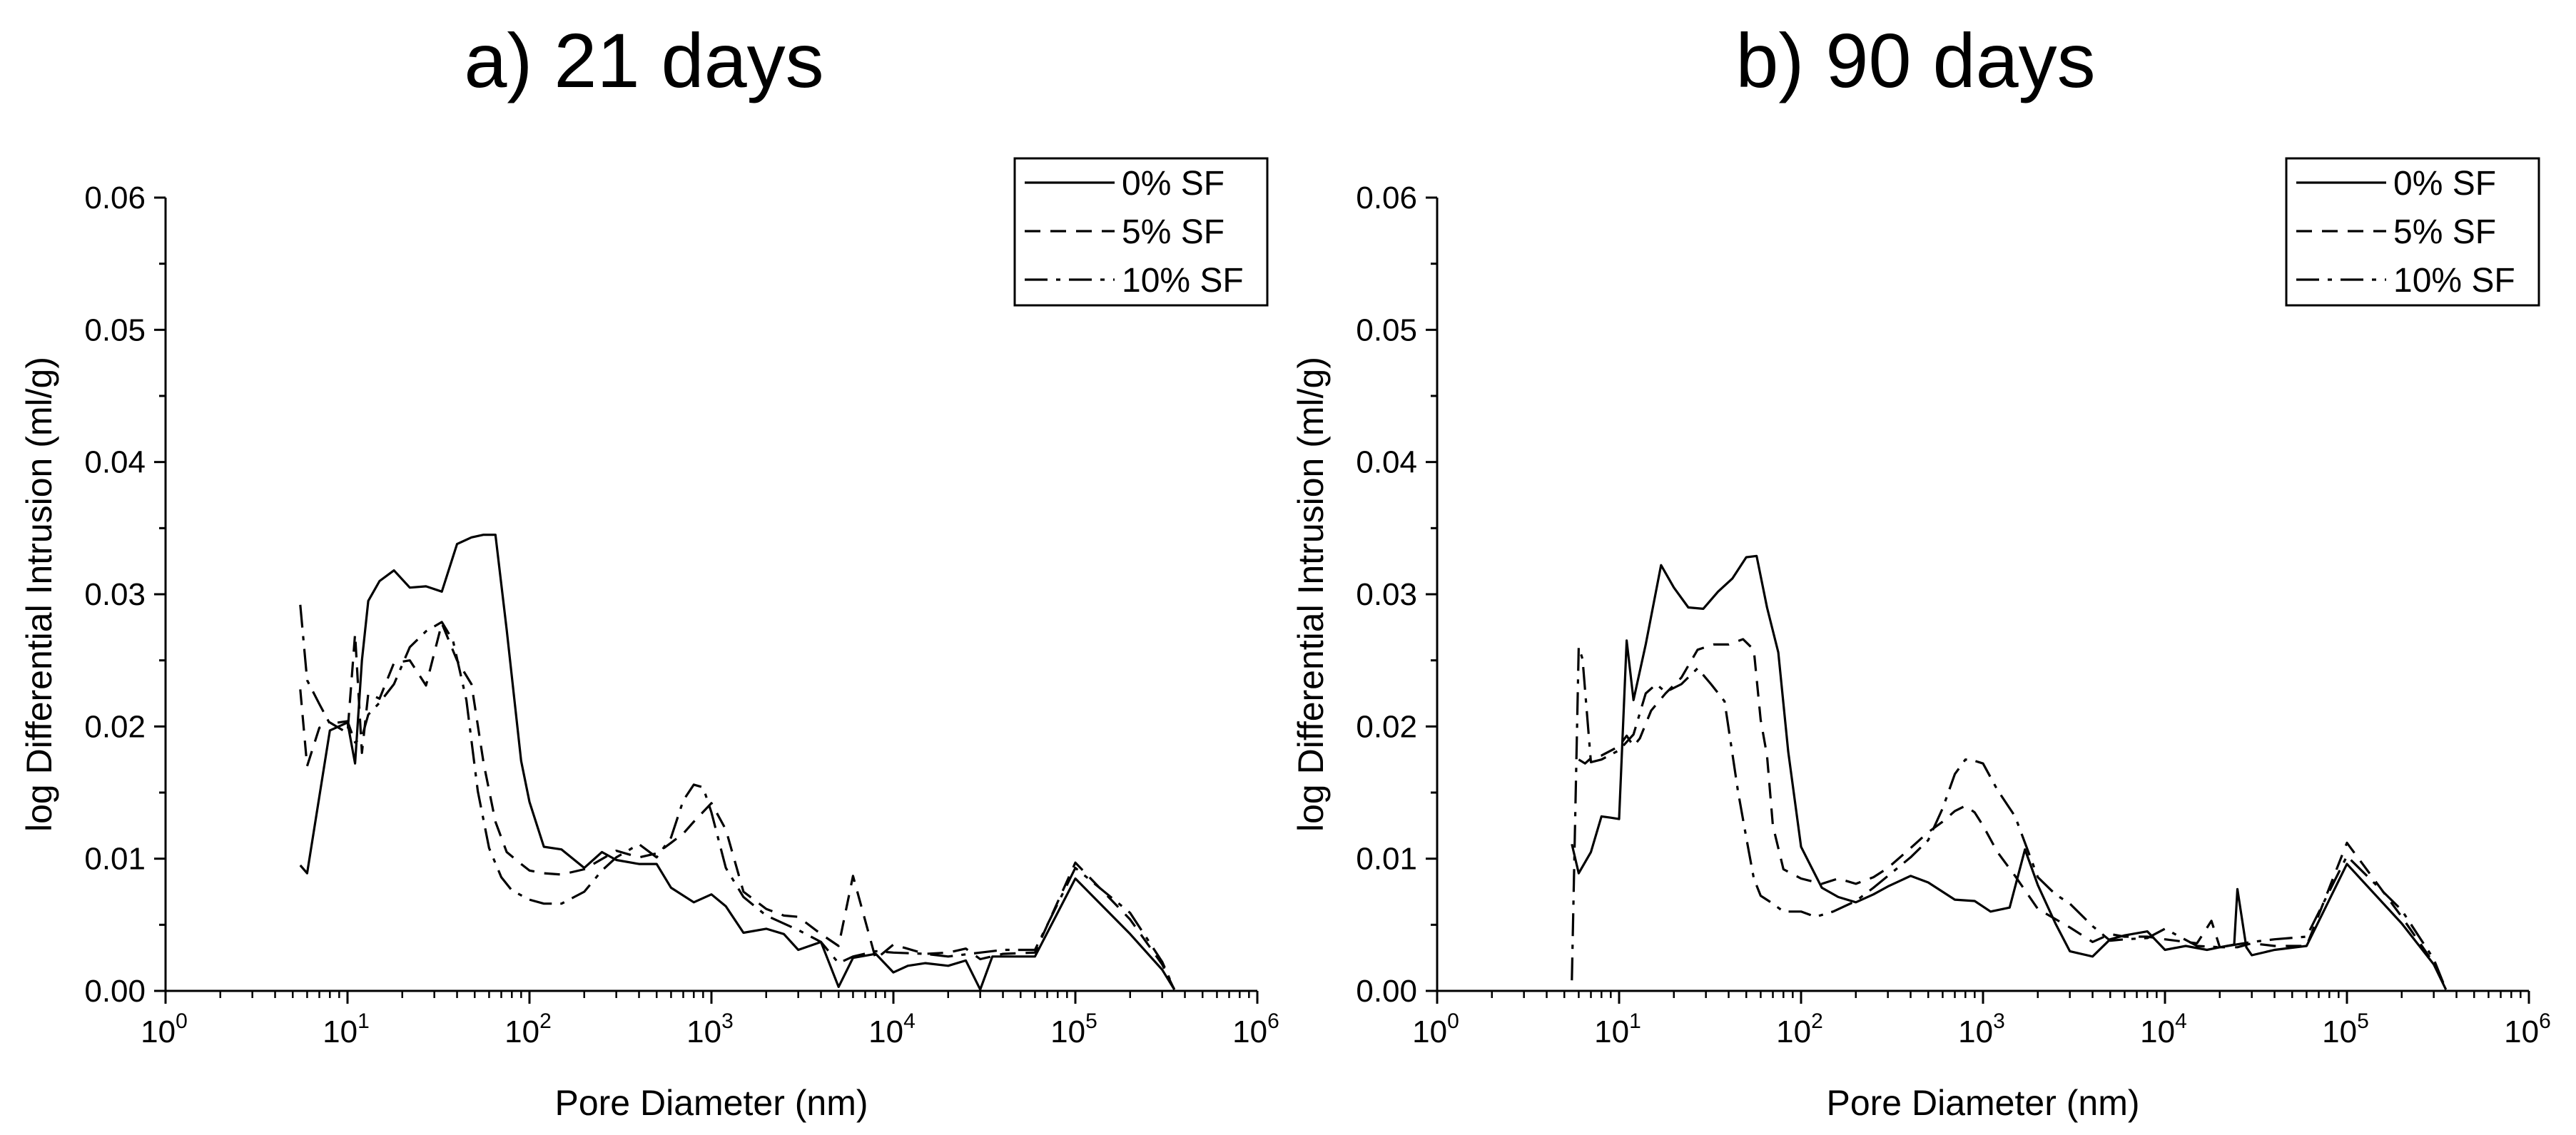 This screenshot has height=1135, width=2576. Describe the element at coordinates (1916, 60) in the screenshot. I see `chart-title: b) 90 days` at that location.